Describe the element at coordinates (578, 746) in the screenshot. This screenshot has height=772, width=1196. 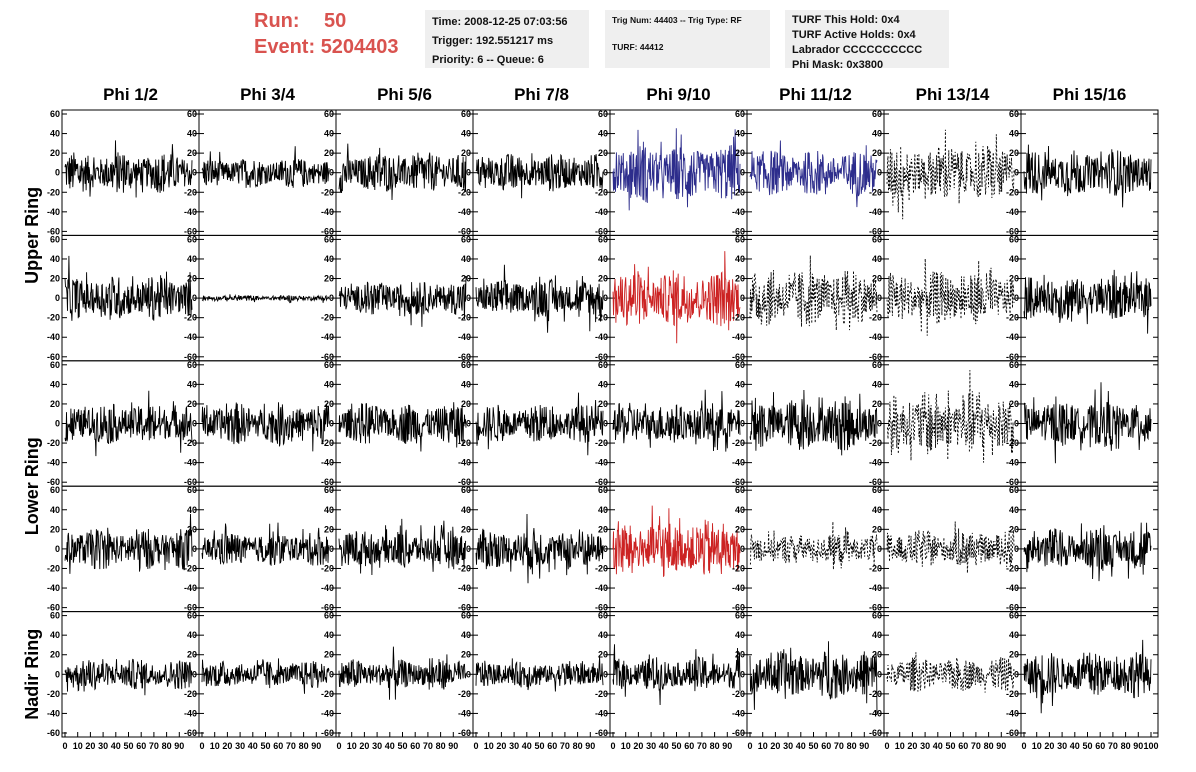
I see `x-tick-label: 80` at that location.